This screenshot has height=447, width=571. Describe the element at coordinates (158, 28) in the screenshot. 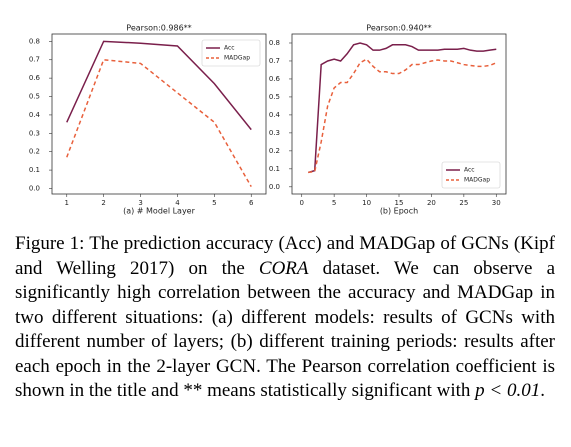

I see `chart-title: Pearson:0.986**` at that location.